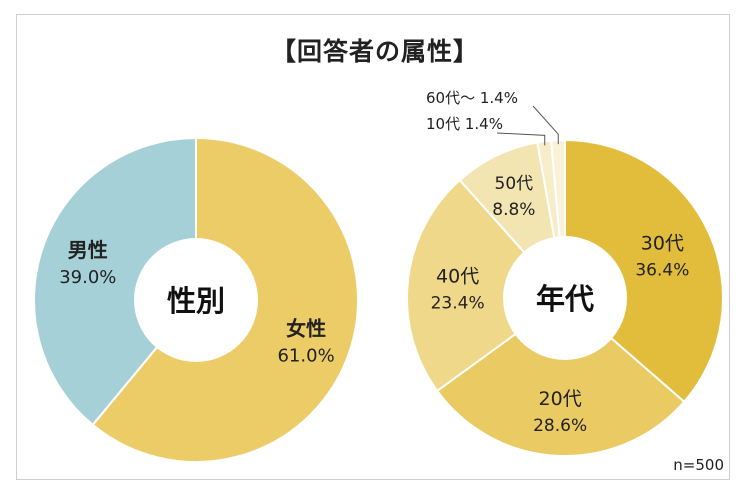 Image resolution: width=750 pixels, height=500 pixels. What do you see at coordinates (472, 98) in the screenshot?
I see `slice-label-1-5: 60代～ 1.4%` at bounding box center [472, 98].